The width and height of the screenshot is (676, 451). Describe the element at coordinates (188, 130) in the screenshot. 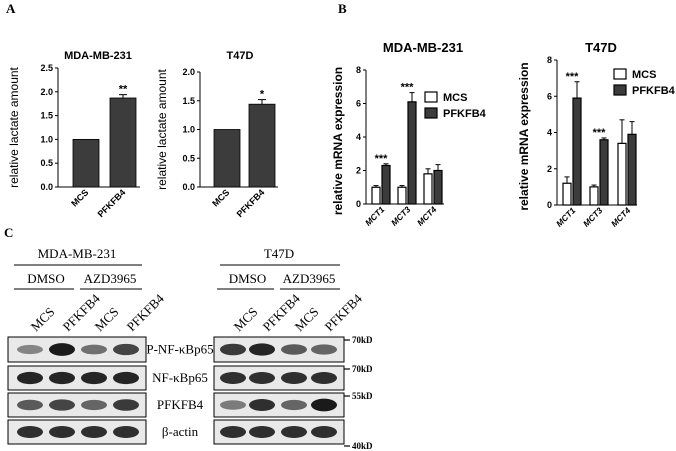

I see `y-tick-label: 1.0` at that location.